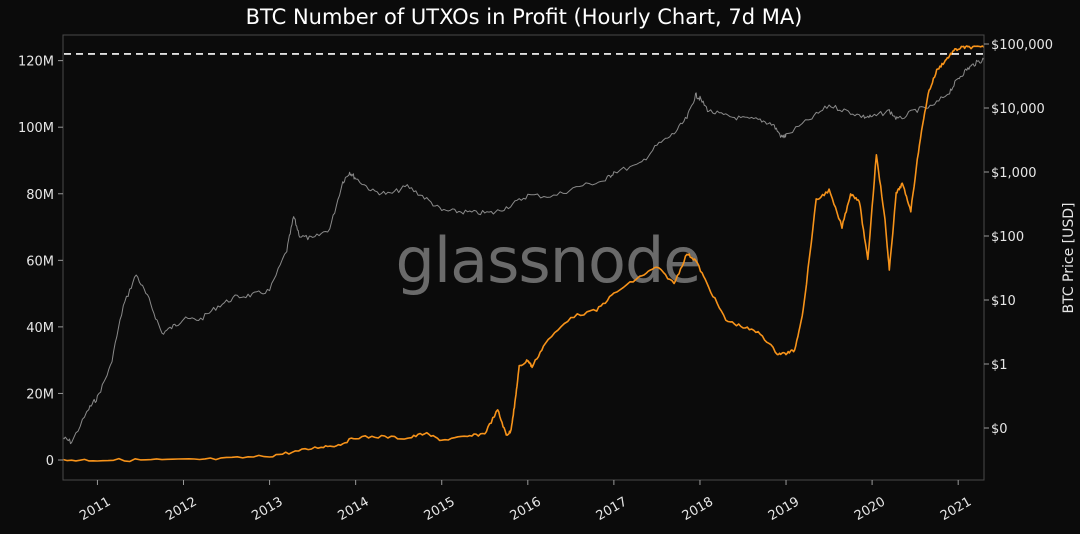 The height and width of the screenshot is (534, 1080). What do you see at coordinates (1007, 237) in the screenshot?
I see `y-right-tick-label: $100` at bounding box center [1007, 237].